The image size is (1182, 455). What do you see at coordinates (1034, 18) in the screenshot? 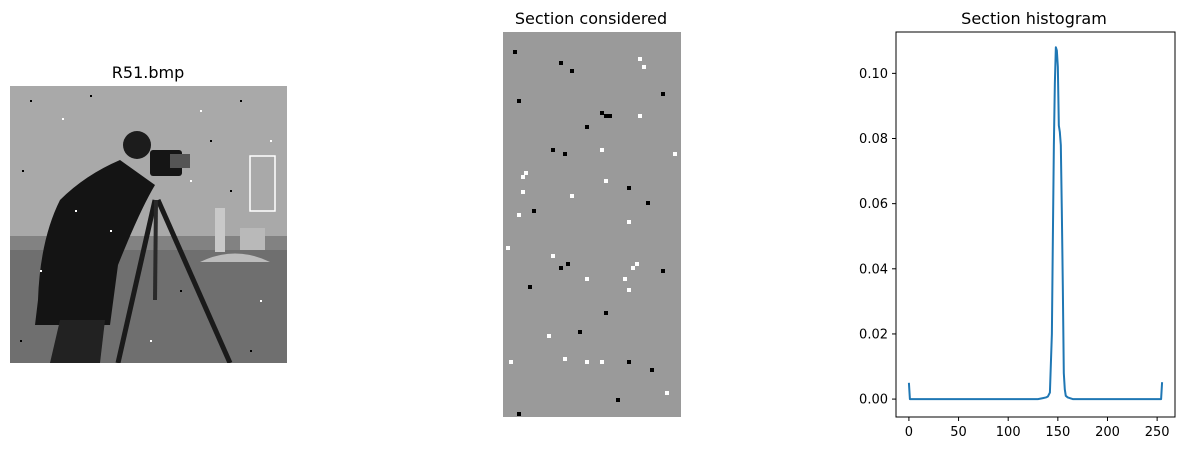
I see `chart-title: Section histogram` at bounding box center [1034, 18].